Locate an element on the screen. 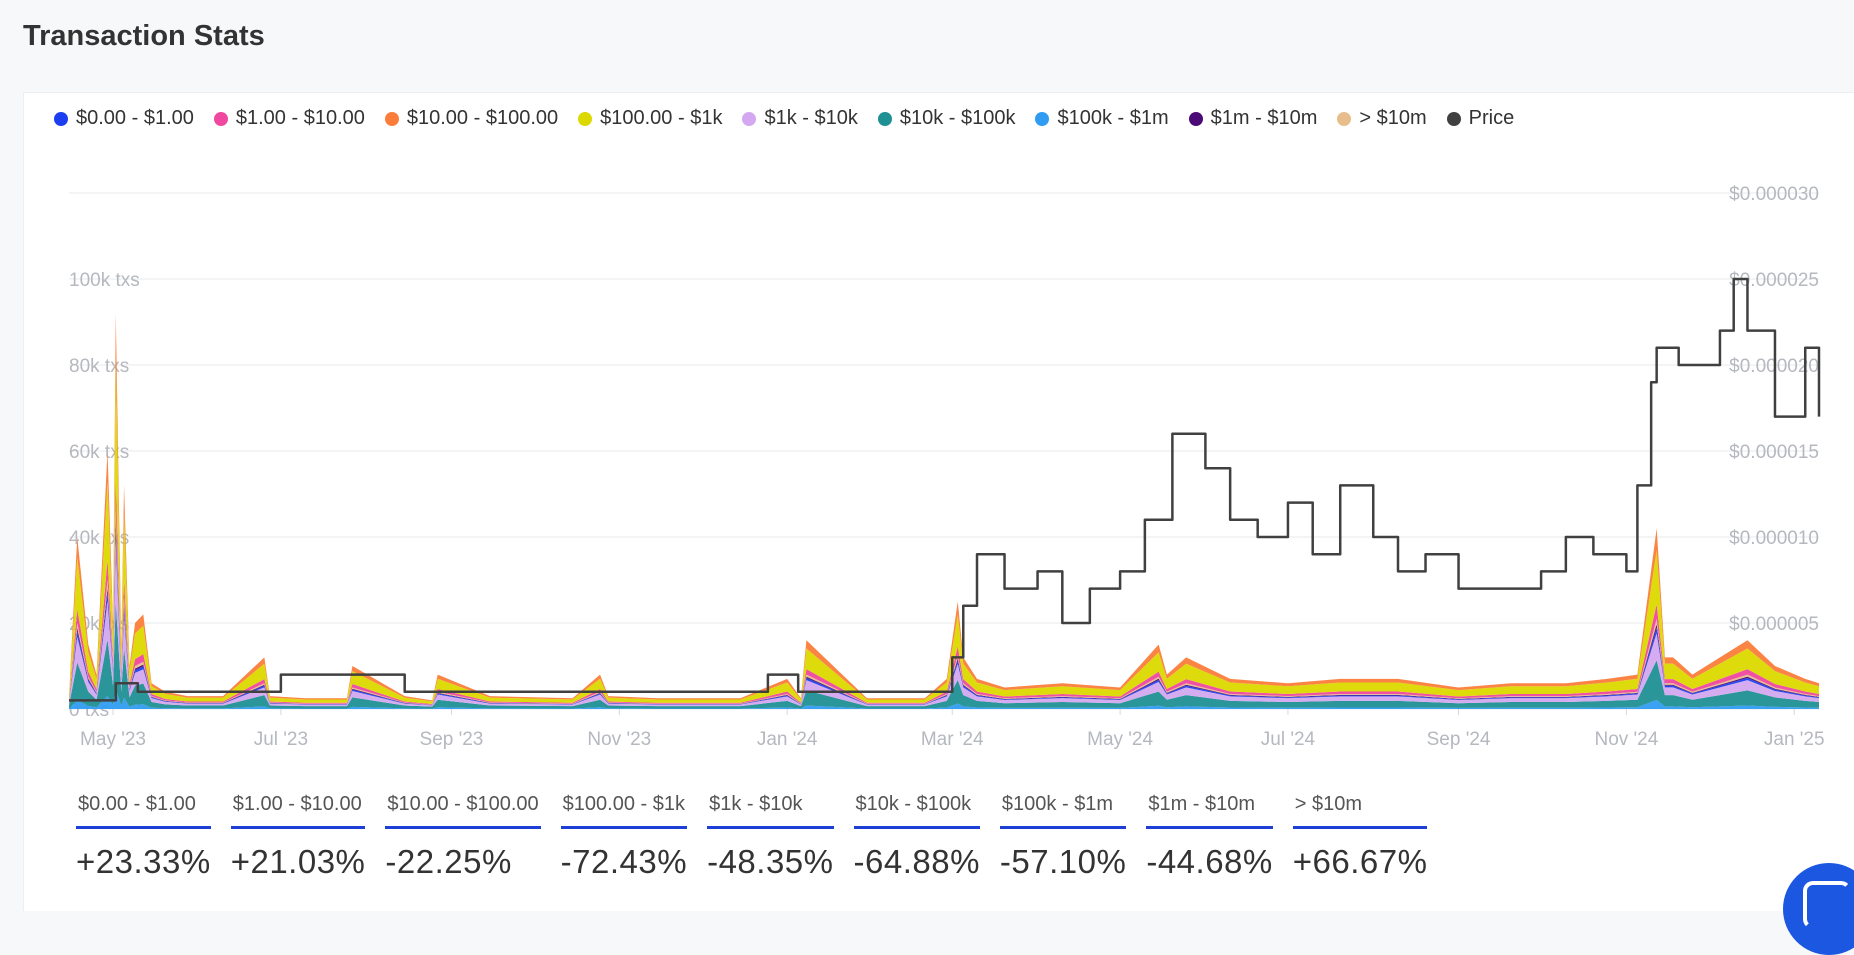  x-tick-label: Mar '24 is located at coordinates (952, 739).